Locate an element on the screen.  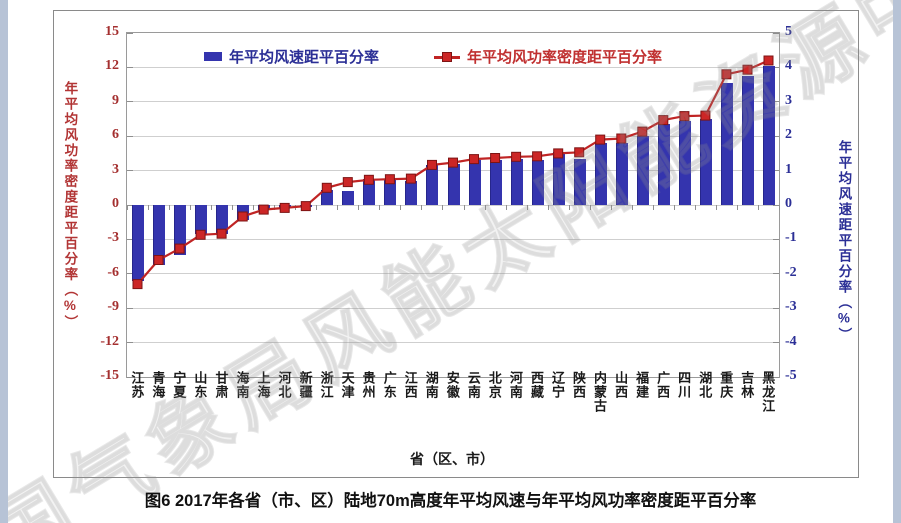
bar-浙江 is located at coordinates (327, 197).